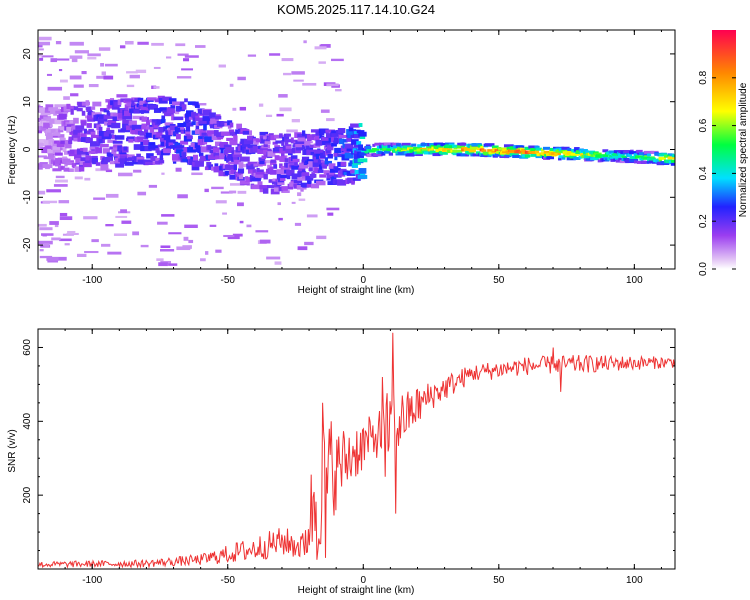  What do you see at coordinates (228, 280) in the screenshot?
I see `x-tick-label: -50` at bounding box center [228, 280].